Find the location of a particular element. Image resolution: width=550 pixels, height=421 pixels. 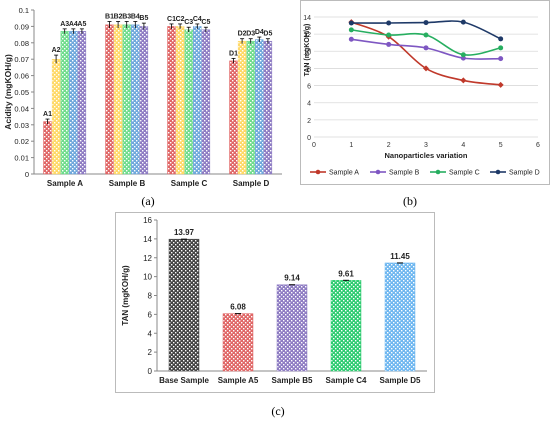

x-tick-label: Sample A5 is located at coordinates (238, 380).